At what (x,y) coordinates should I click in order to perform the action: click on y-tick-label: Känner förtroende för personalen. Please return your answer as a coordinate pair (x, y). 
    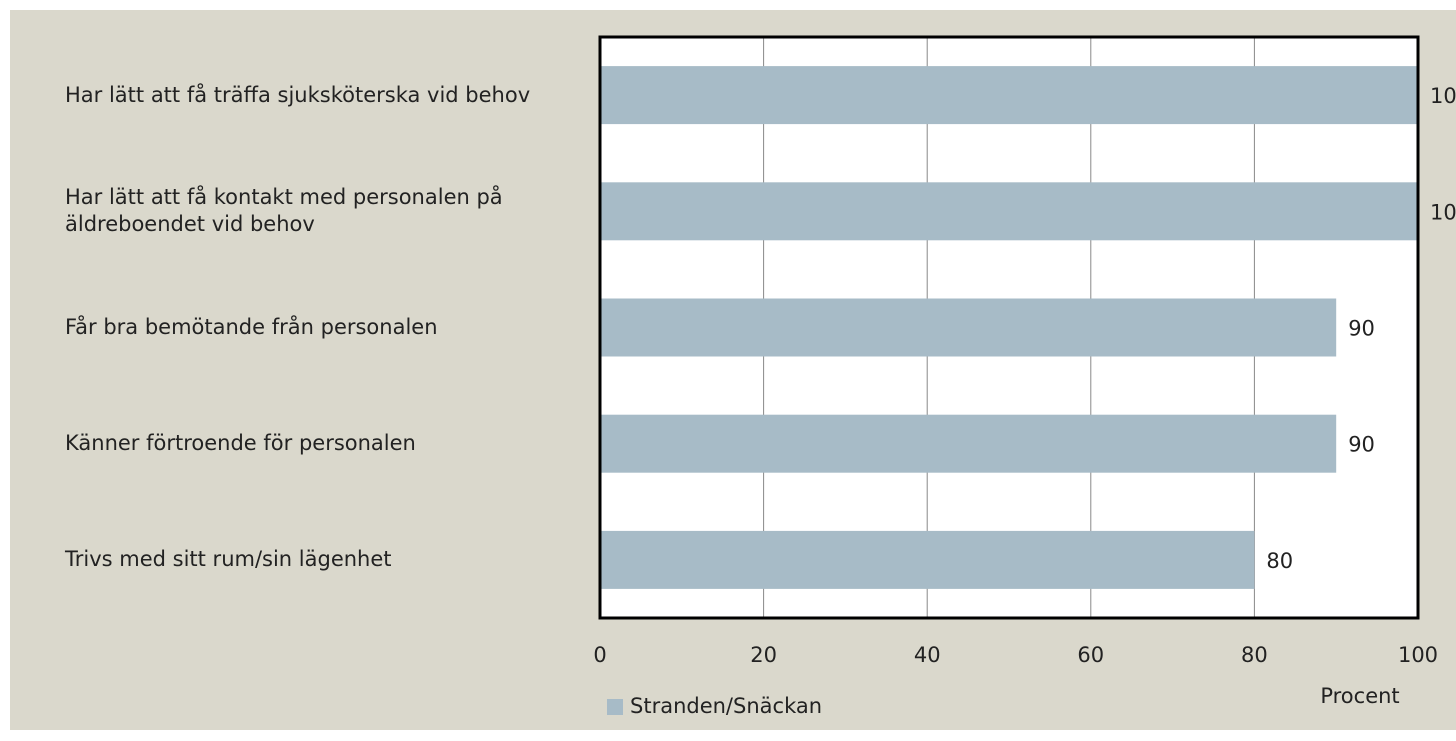
    Looking at the image, I should click on (240, 443).